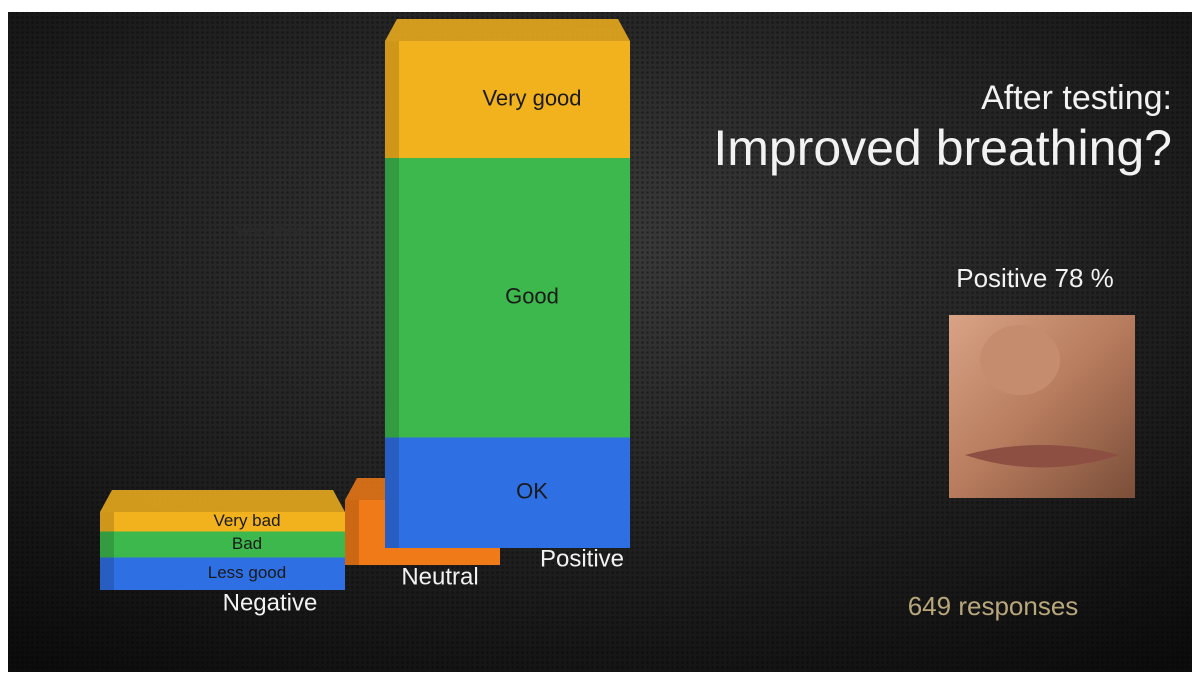 The width and height of the screenshot is (1199, 679). Describe the element at coordinates (270, 602) in the screenshot. I see `x-tick-label: Negative` at that location.